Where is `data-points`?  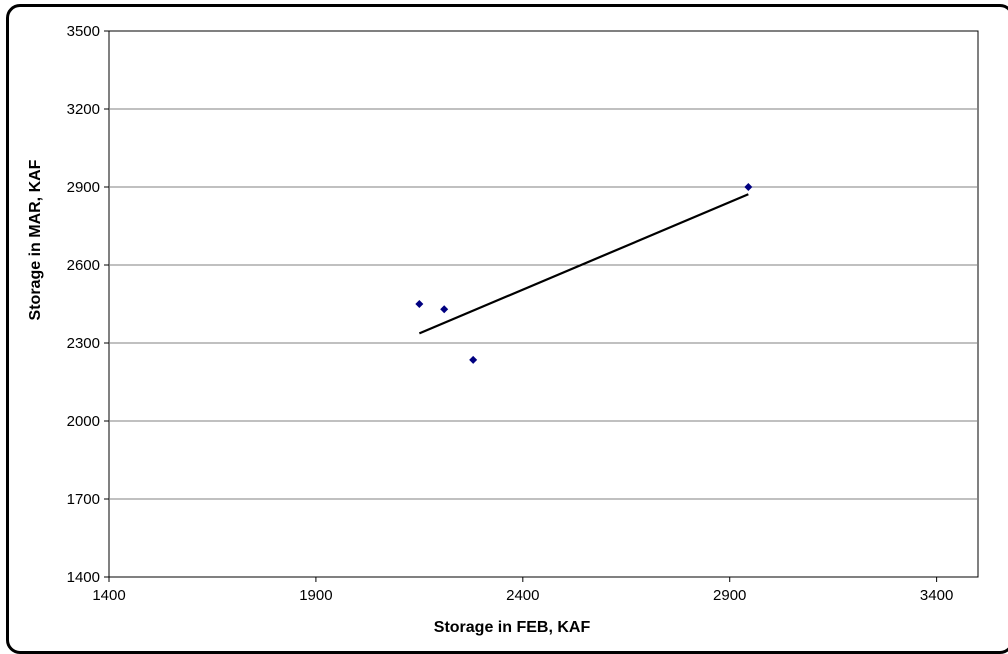
data-points is located at coordinates (584, 273).